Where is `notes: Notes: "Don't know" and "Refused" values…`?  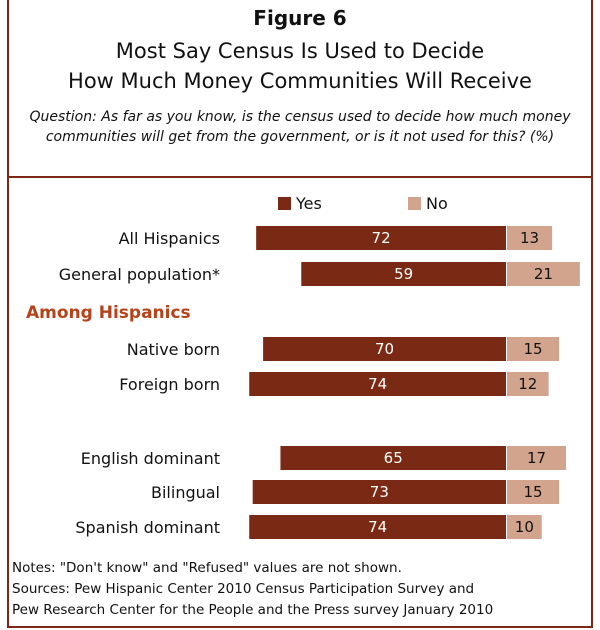 notes: Notes: "Don't know" and "Refused" values… is located at coordinates (301, 589).